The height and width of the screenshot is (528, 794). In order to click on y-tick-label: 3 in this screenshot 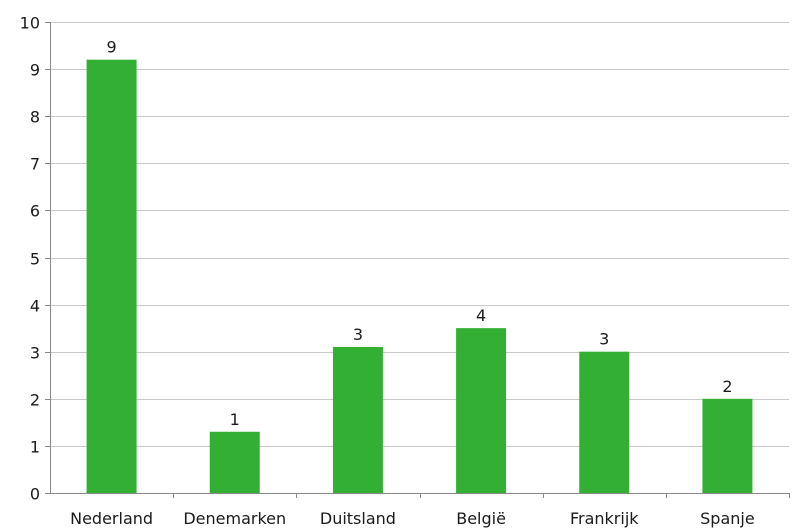, I will do `click(35, 353)`.